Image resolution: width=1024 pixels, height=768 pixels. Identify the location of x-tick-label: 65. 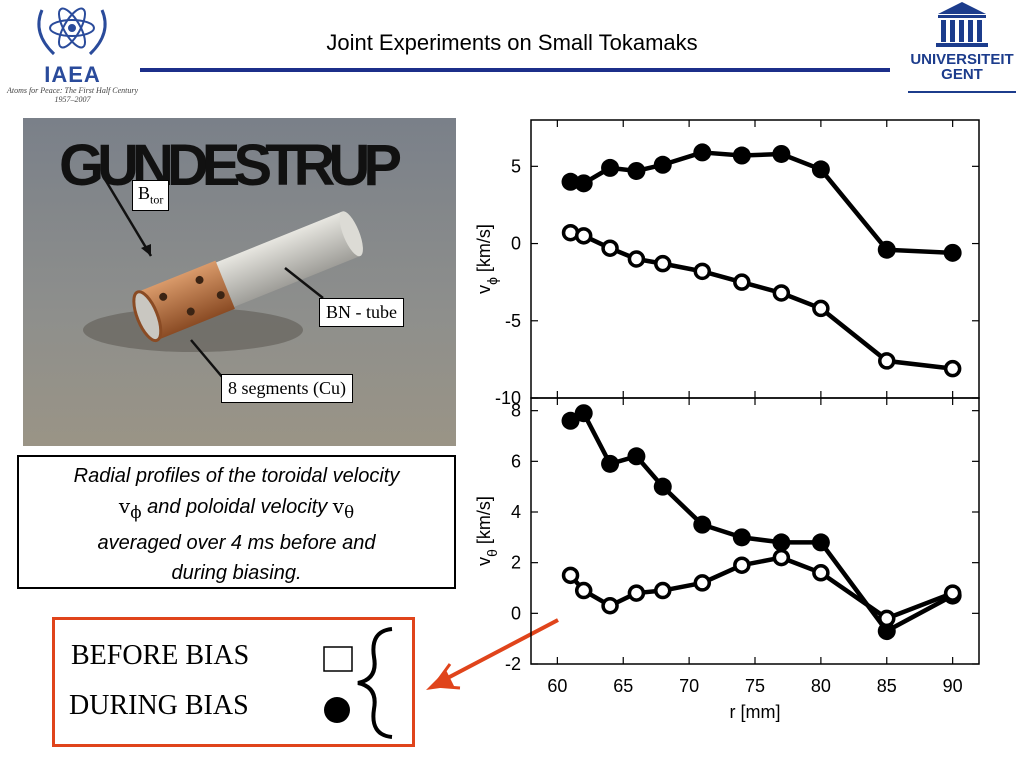
(623, 686).